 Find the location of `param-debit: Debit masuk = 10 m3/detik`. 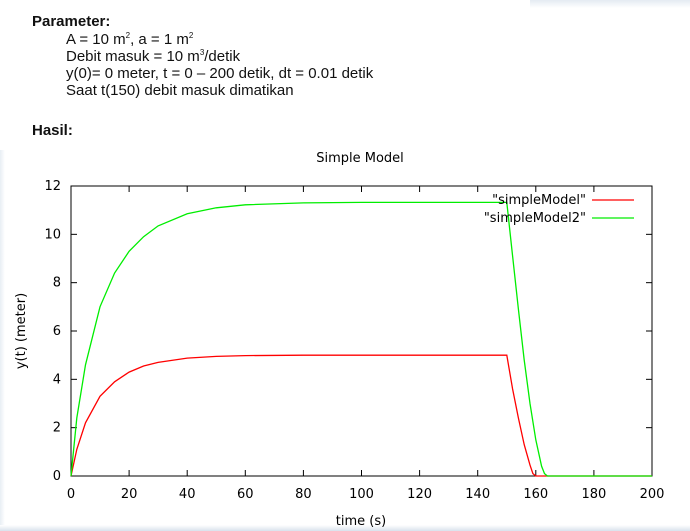

param-debit: Debit masuk = 10 m3/detik is located at coordinates (219, 56).